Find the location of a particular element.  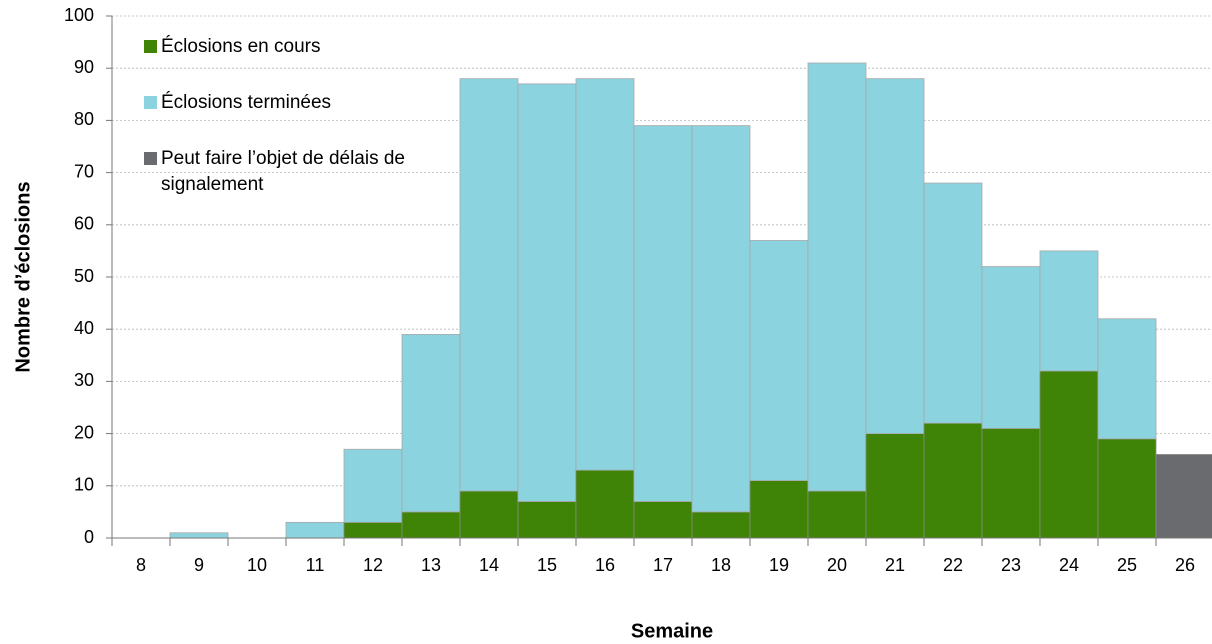

y-tick-label: 30 is located at coordinates (84, 380).